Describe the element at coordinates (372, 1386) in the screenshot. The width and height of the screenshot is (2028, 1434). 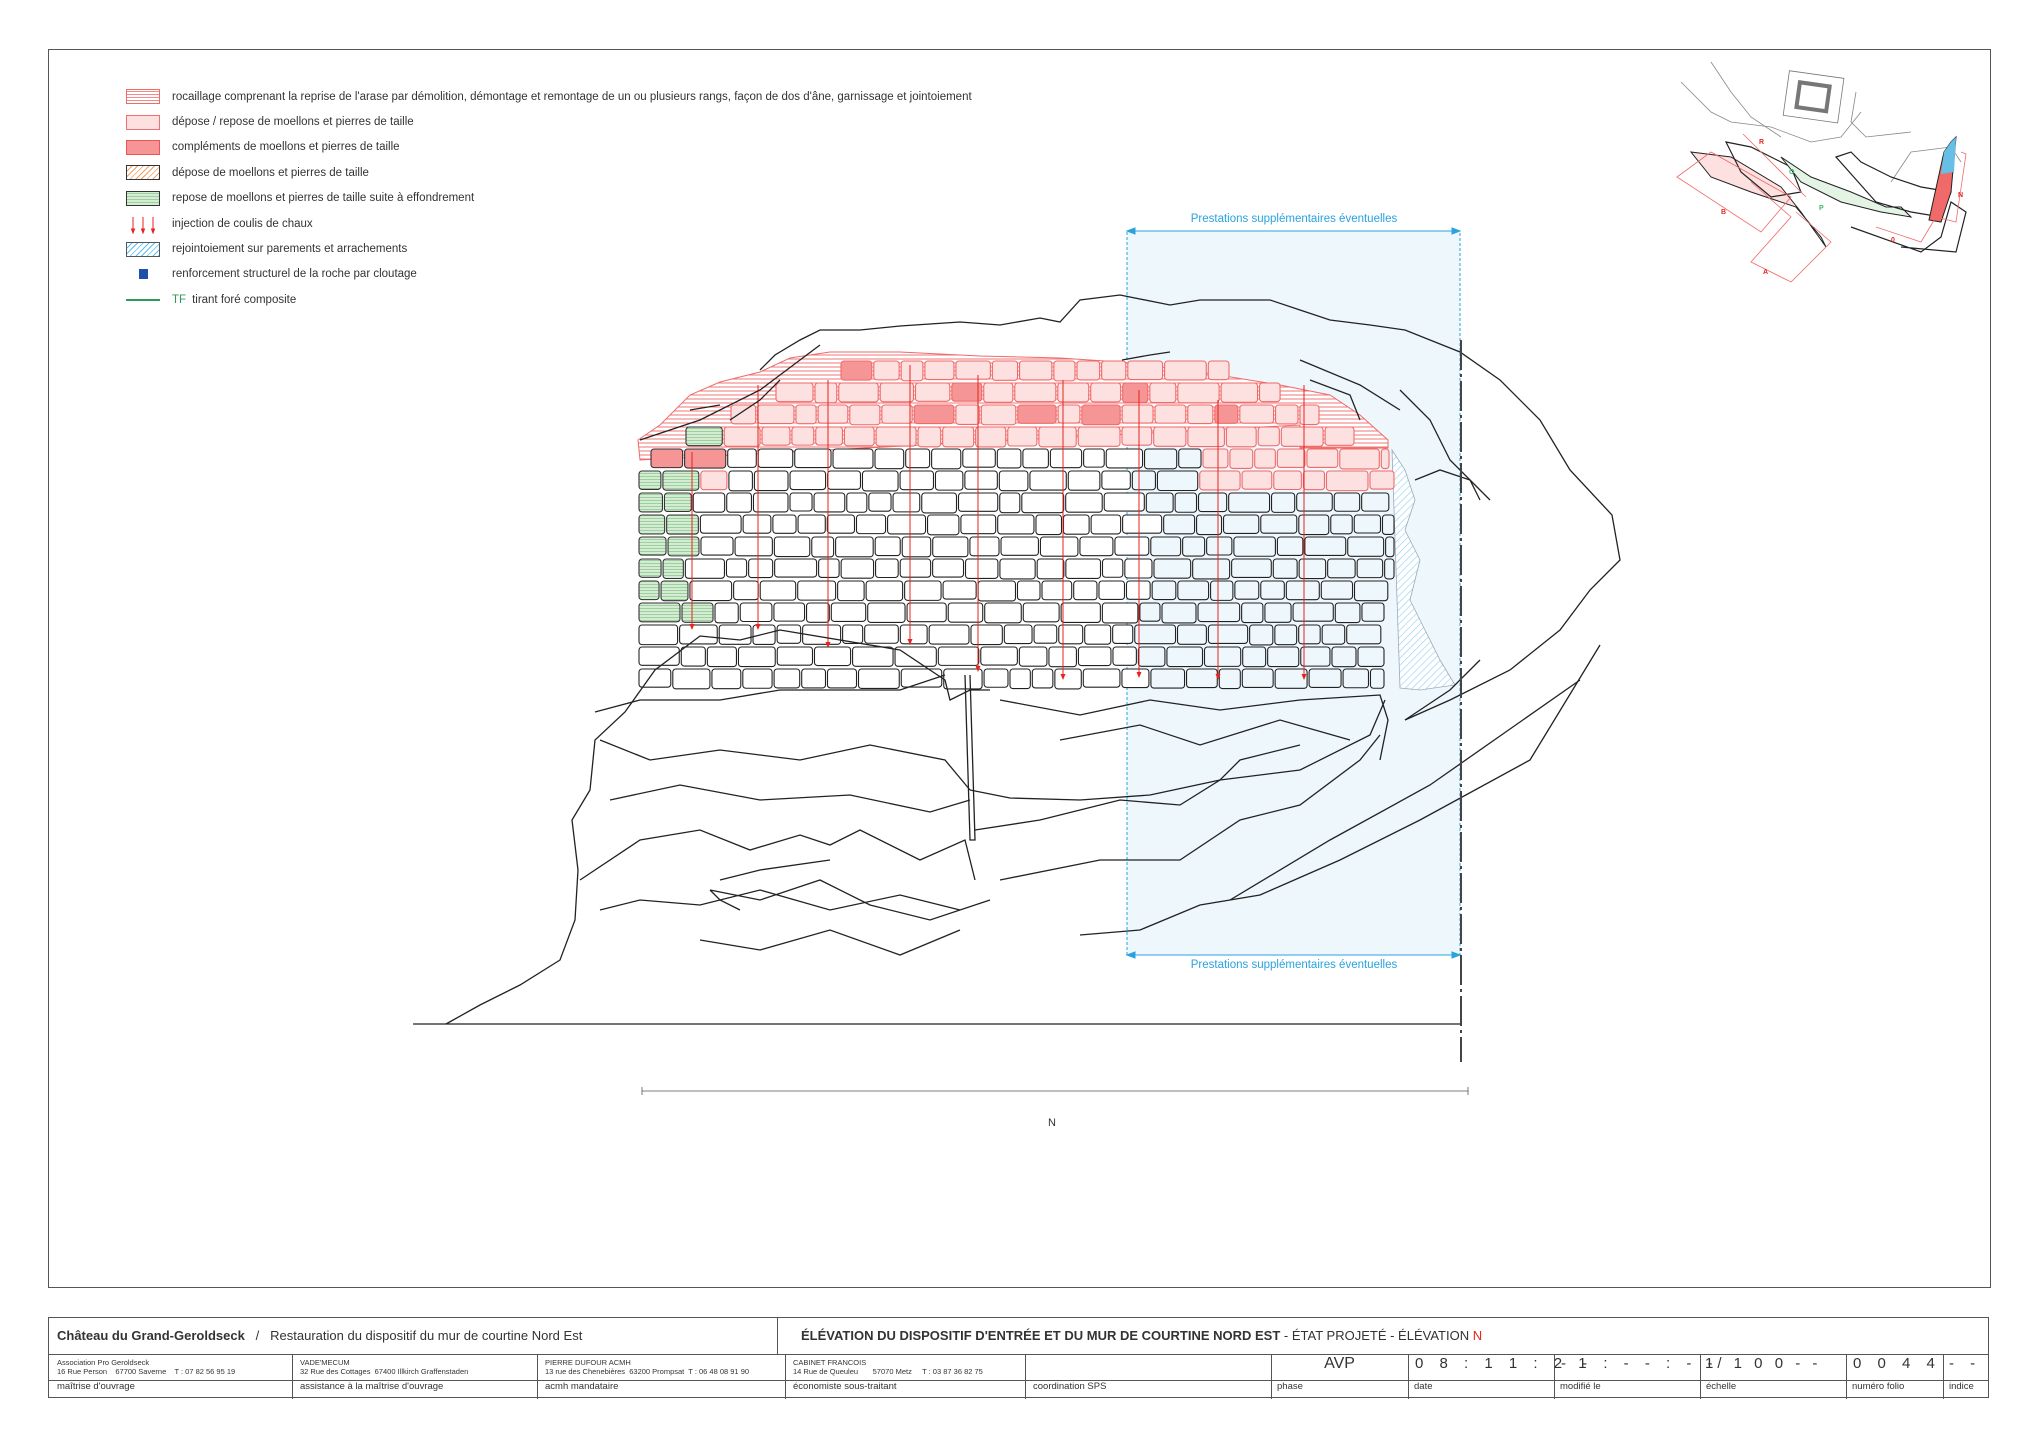
I see `role-label: assistance à la maîtrise d'ouvrage` at that location.